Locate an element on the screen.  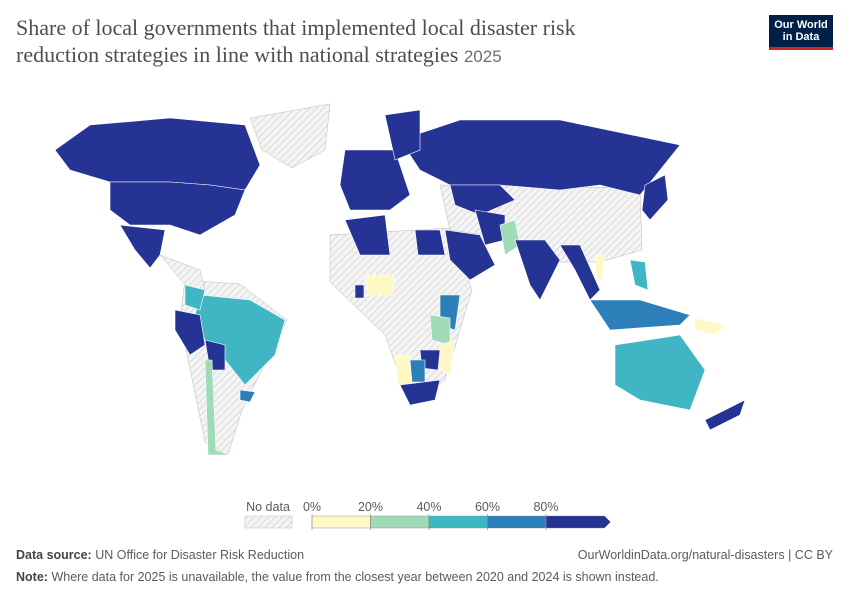
legend-tick-label: 0% is located at coordinates (312, 507).